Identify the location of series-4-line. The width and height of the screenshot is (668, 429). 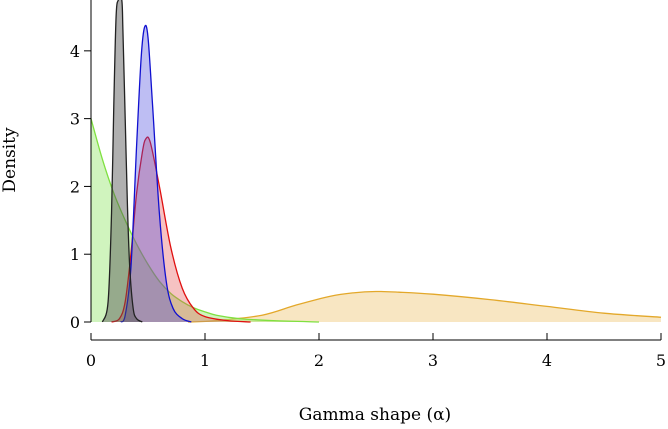
(122, 161).